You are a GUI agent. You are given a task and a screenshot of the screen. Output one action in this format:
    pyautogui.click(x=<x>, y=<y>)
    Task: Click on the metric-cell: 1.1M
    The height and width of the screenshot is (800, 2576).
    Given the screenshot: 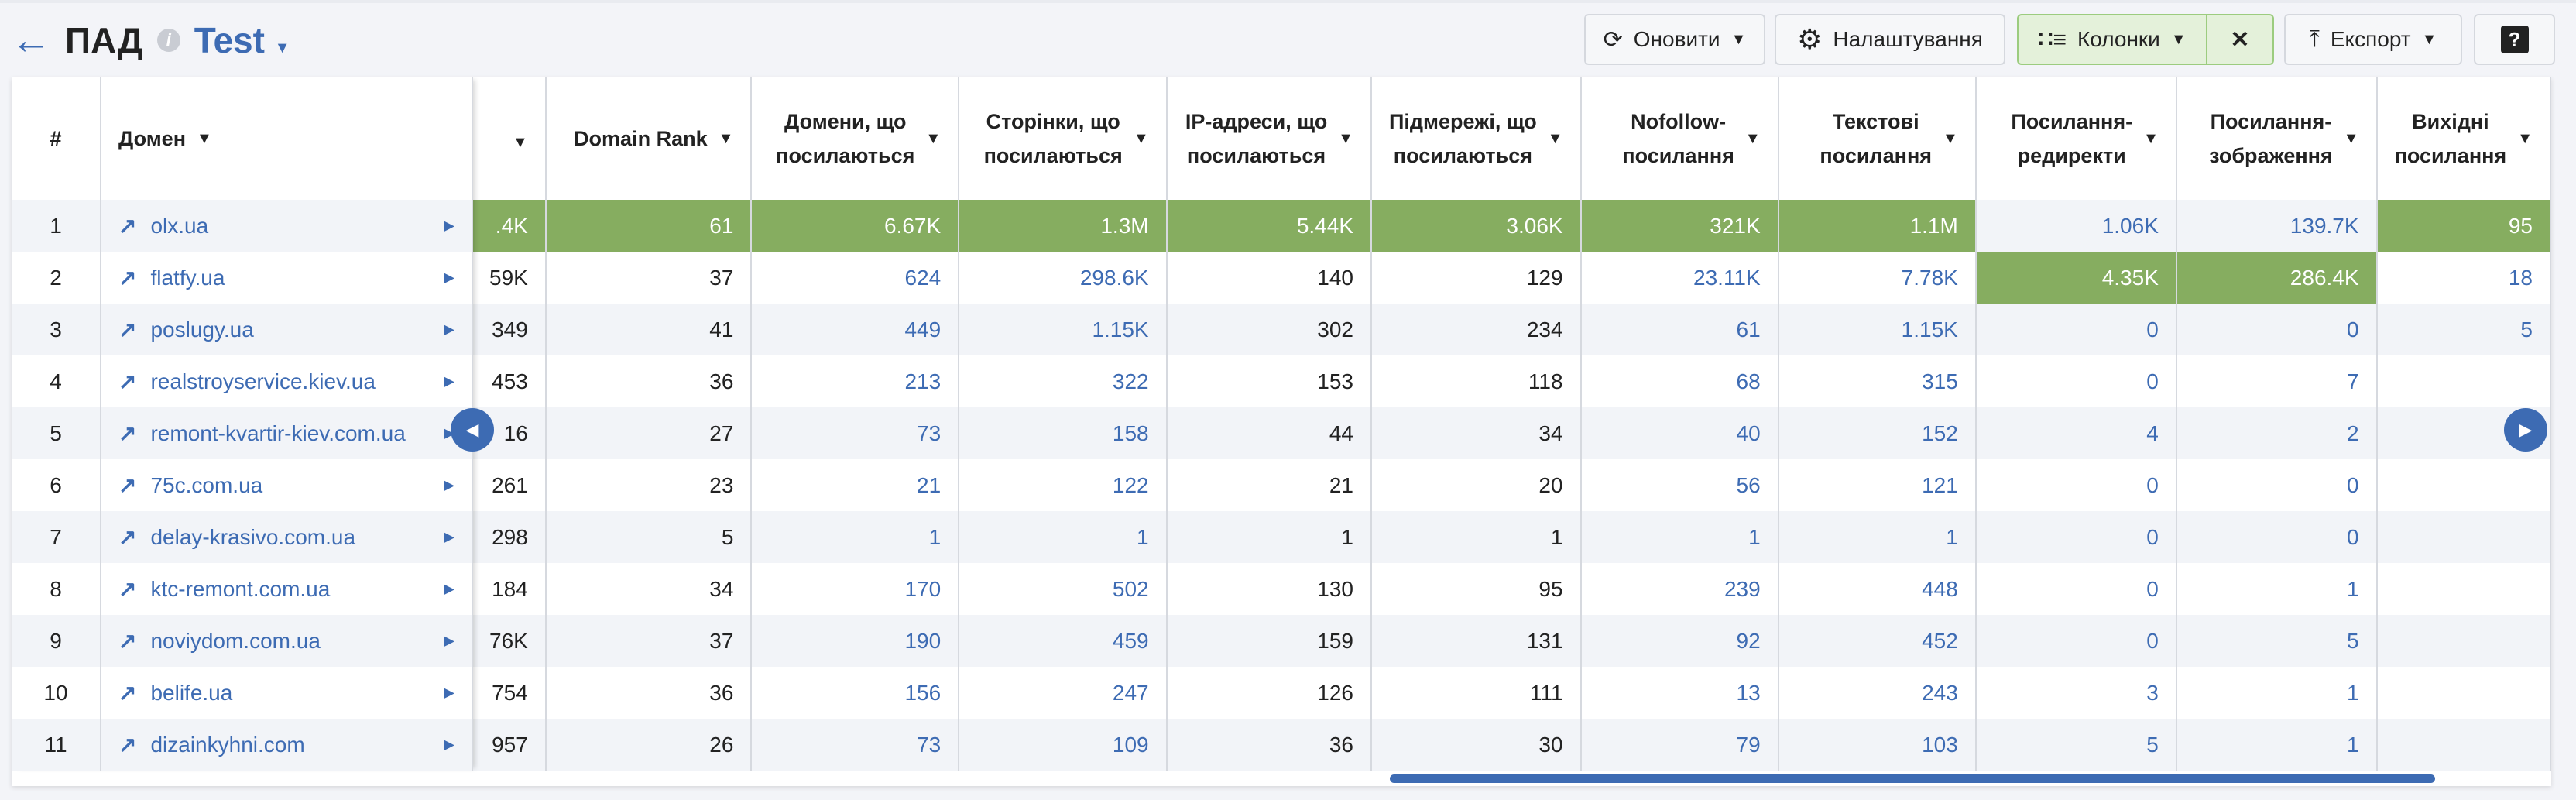 What is the action you would take?
    pyautogui.click(x=1877, y=226)
    